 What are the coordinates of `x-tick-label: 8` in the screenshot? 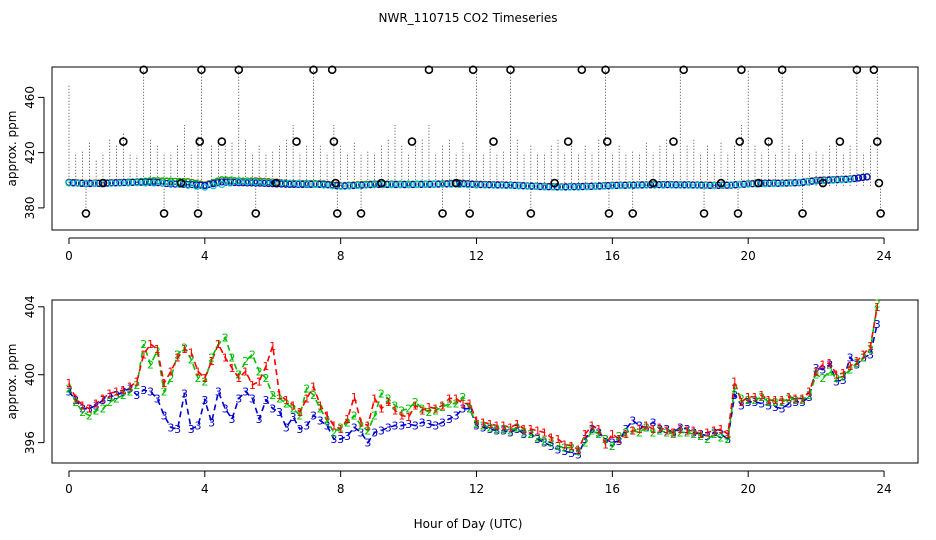 It's located at (341, 256).